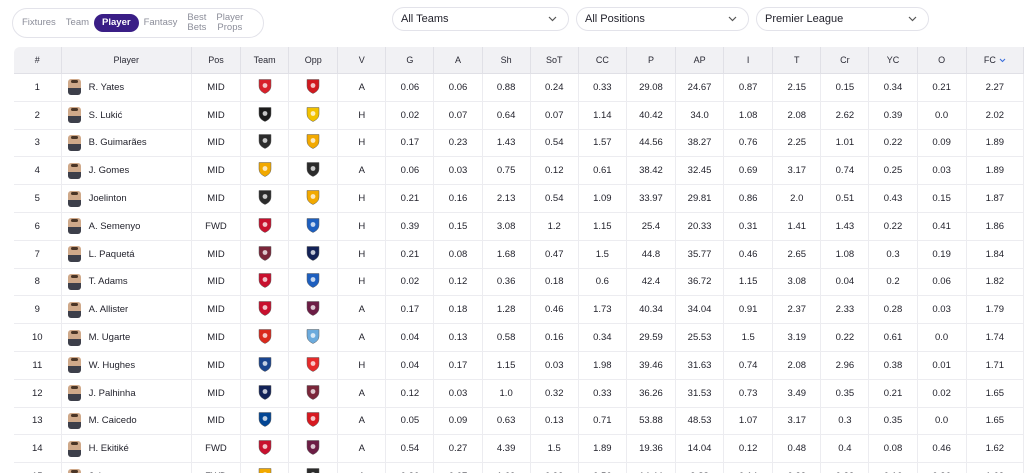  I want to click on team-filter-select: All Teams, so click(480, 19).